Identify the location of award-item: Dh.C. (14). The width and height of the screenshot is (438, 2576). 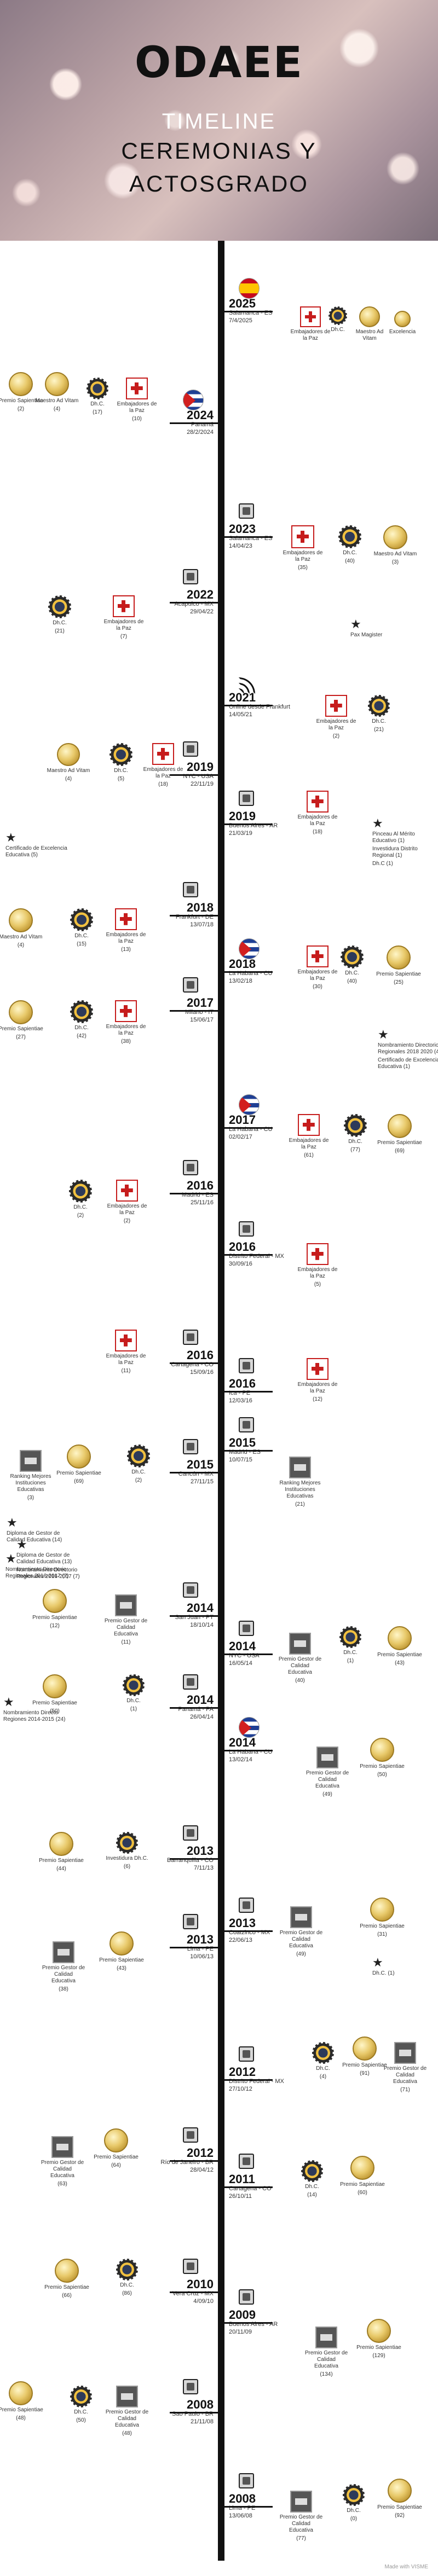
(312, 2179).